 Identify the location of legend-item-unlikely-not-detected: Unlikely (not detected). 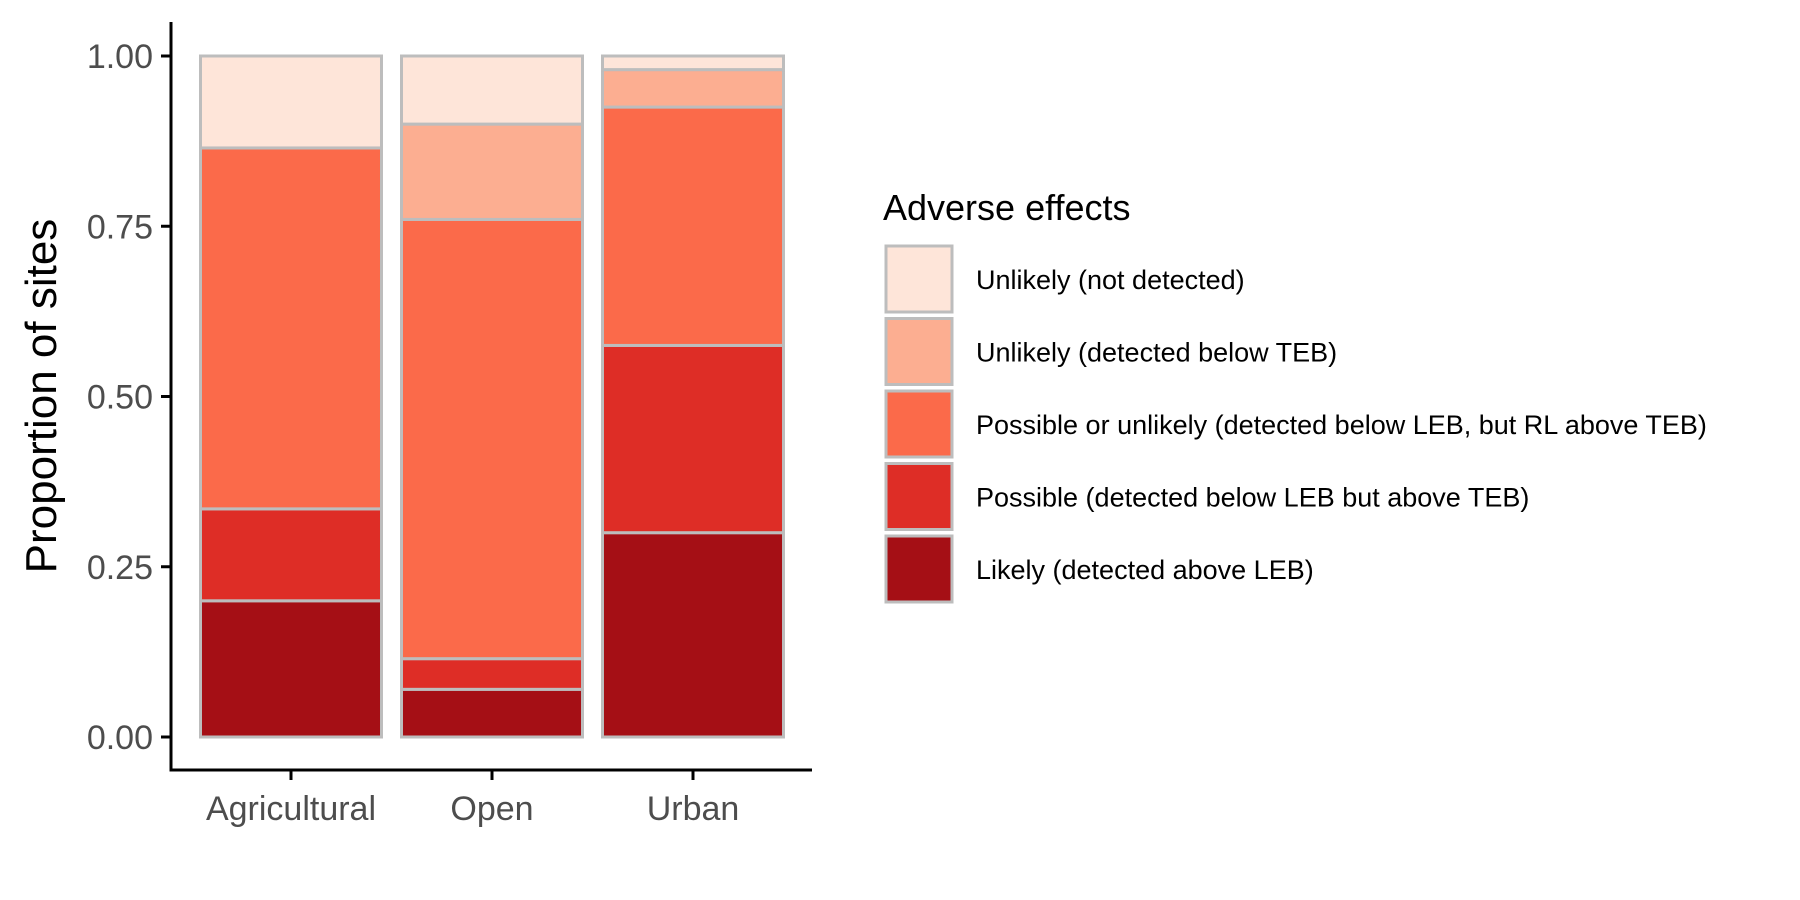
(1064, 279).